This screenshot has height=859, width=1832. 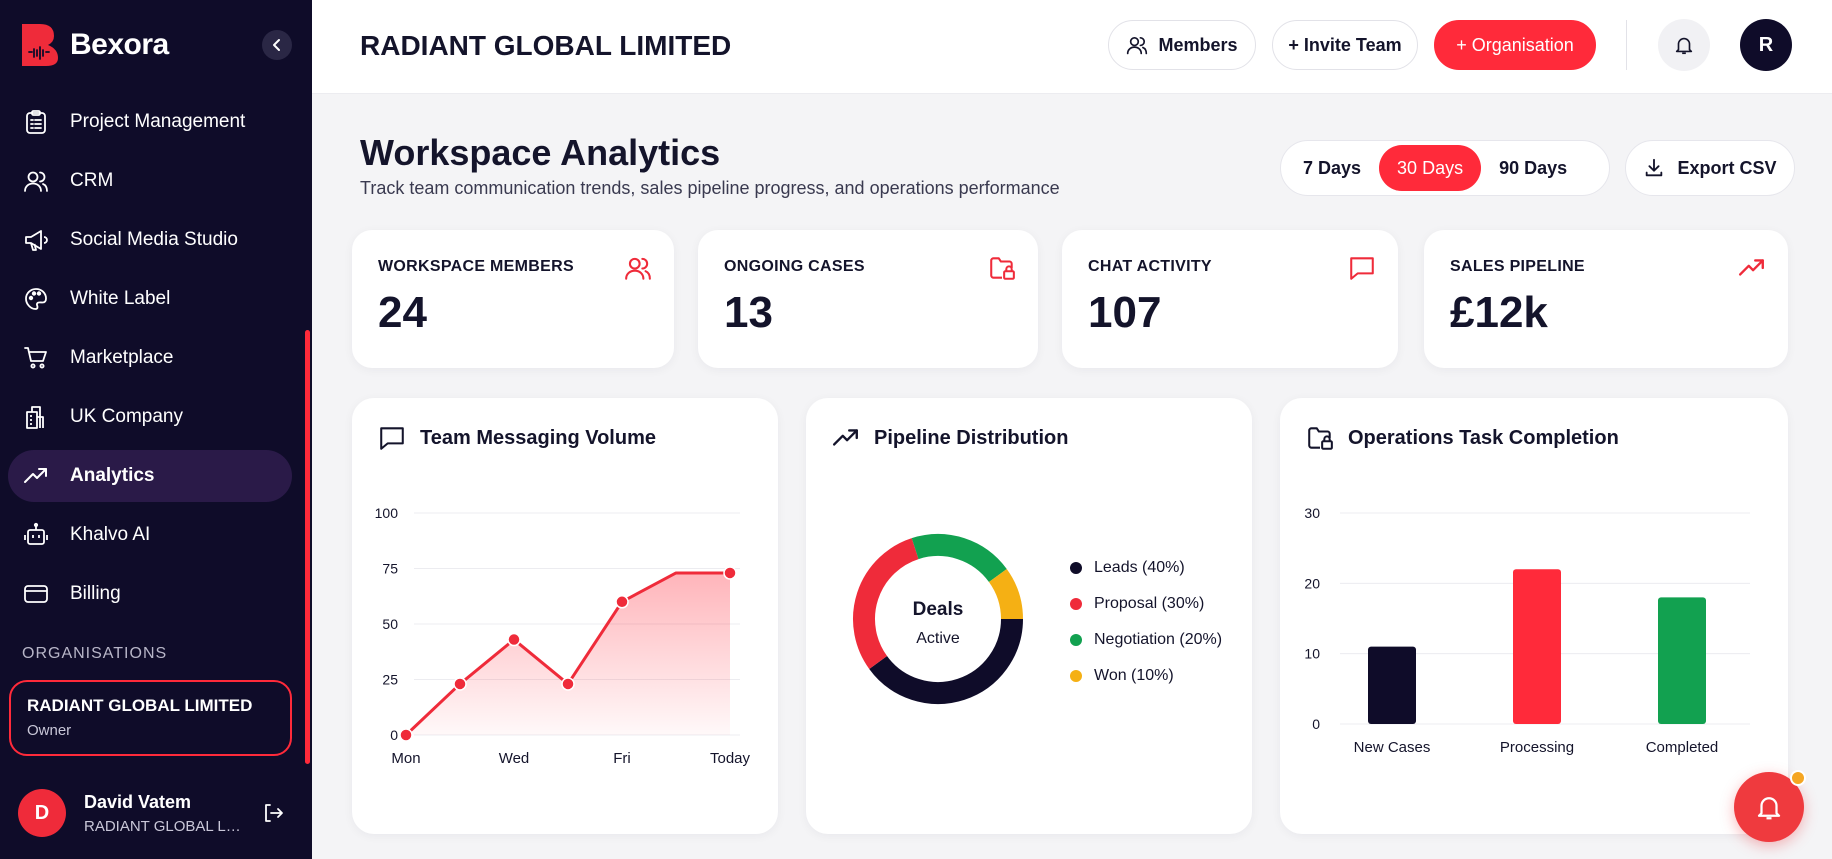 I want to click on sidebar-item-label: Marketplace, so click(x=122, y=357).